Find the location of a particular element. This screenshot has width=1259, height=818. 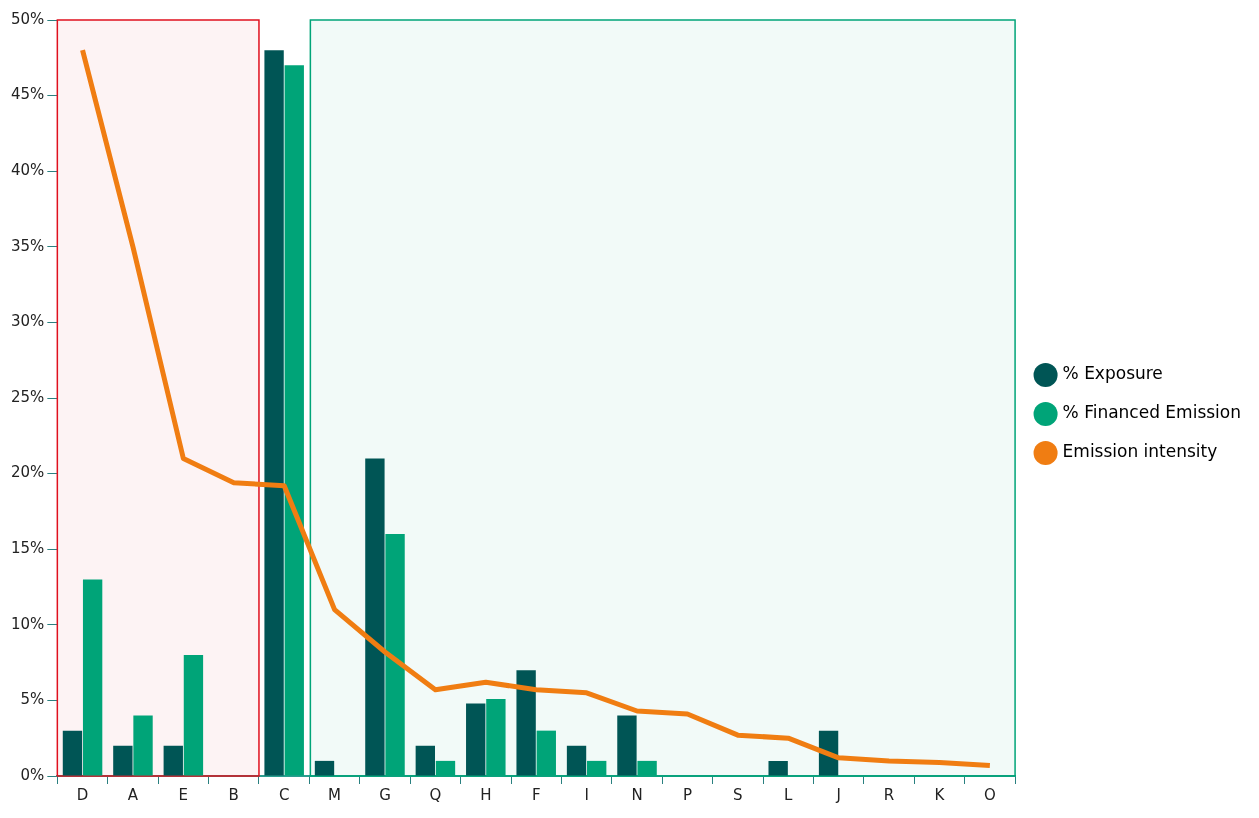

x-tick-label: A is located at coordinates (133, 794).